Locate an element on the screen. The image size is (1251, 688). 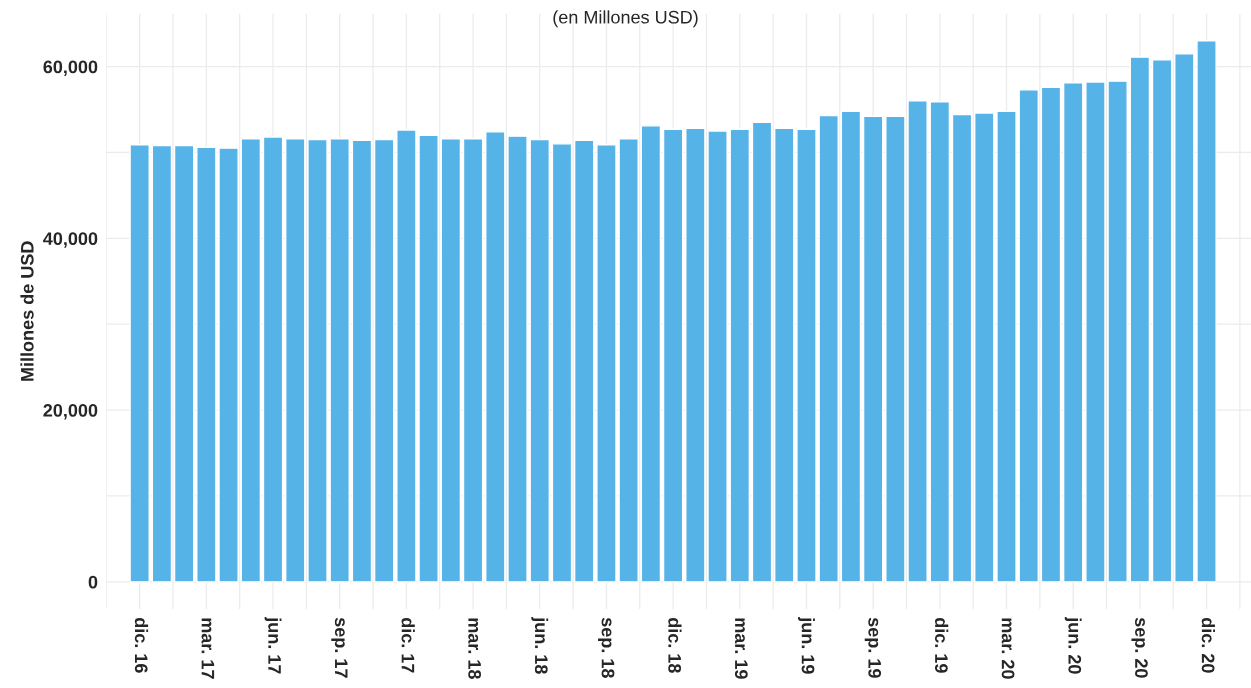
x-tick-label: dic. 19 is located at coordinates (941, 645).